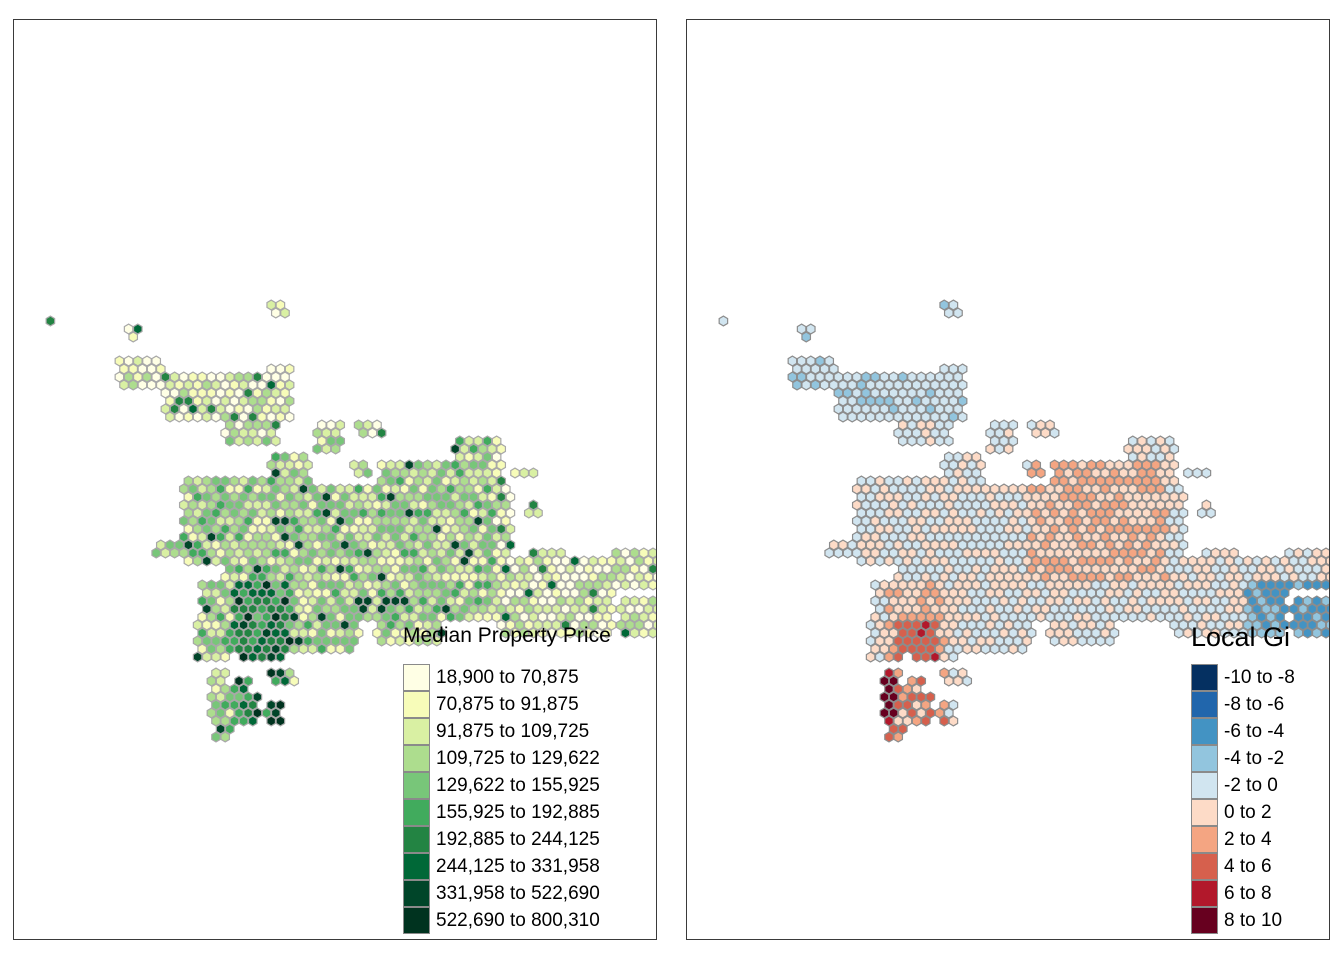 The width and height of the screenshot is (1344, 960). I want to click on legend-title: Local Gi, so click(1241, 637).